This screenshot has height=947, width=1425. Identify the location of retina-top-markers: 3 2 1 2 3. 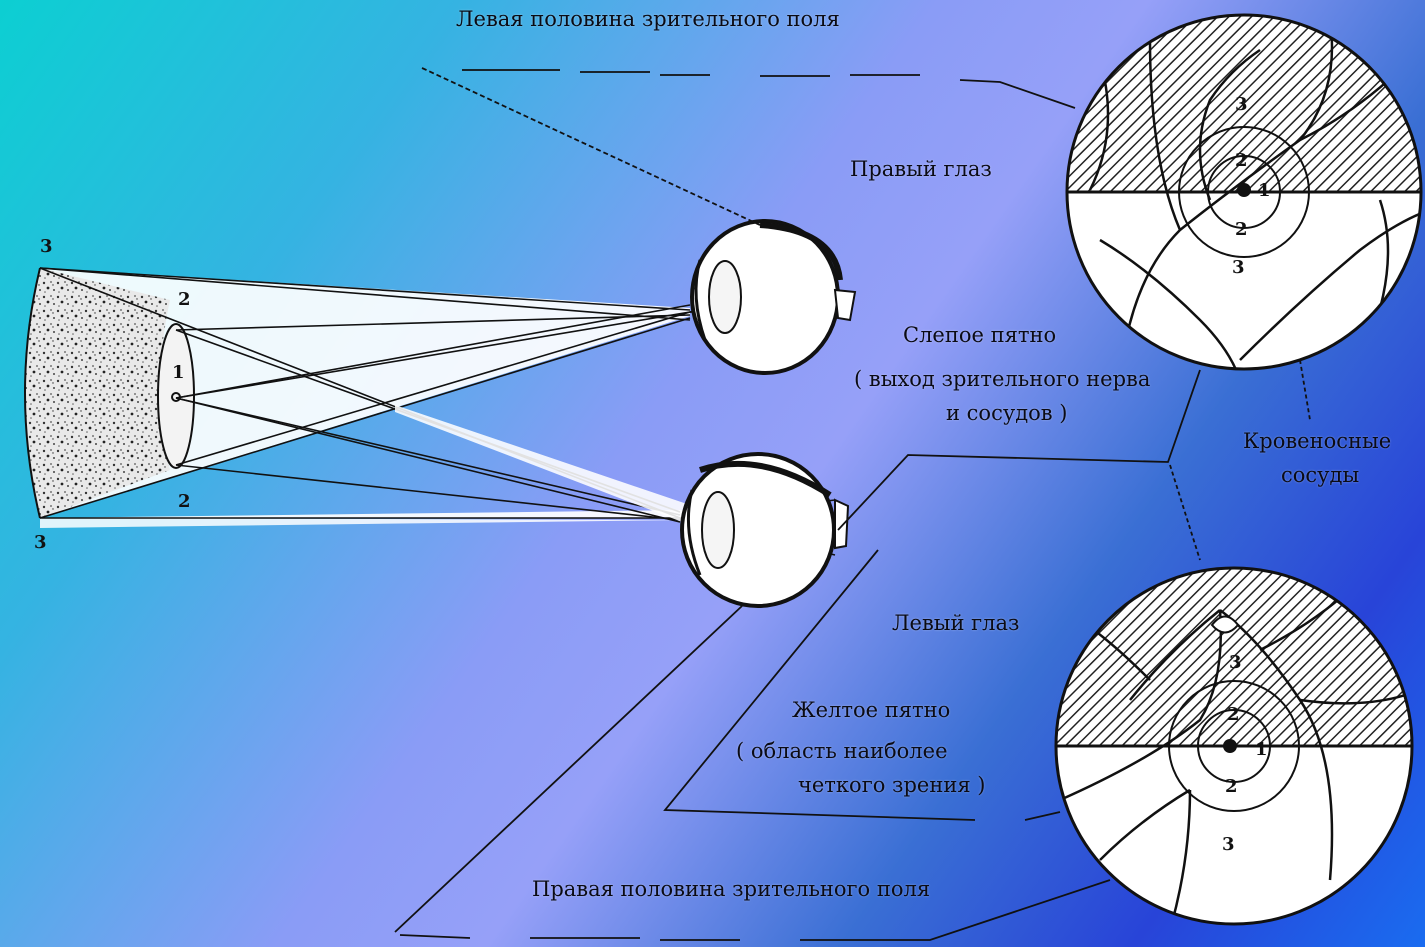
(1251, 186).